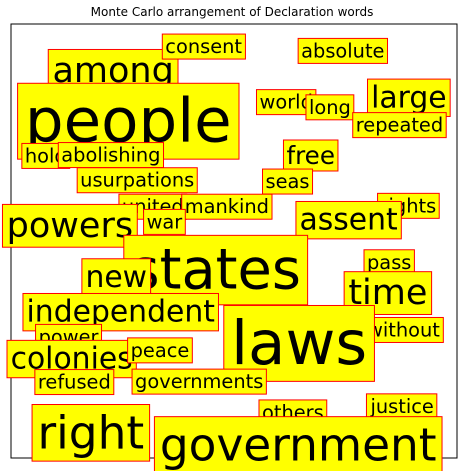 The height and width of the screenshot is (471, 464). I want to click on word-box-refused, so click(74, 382).